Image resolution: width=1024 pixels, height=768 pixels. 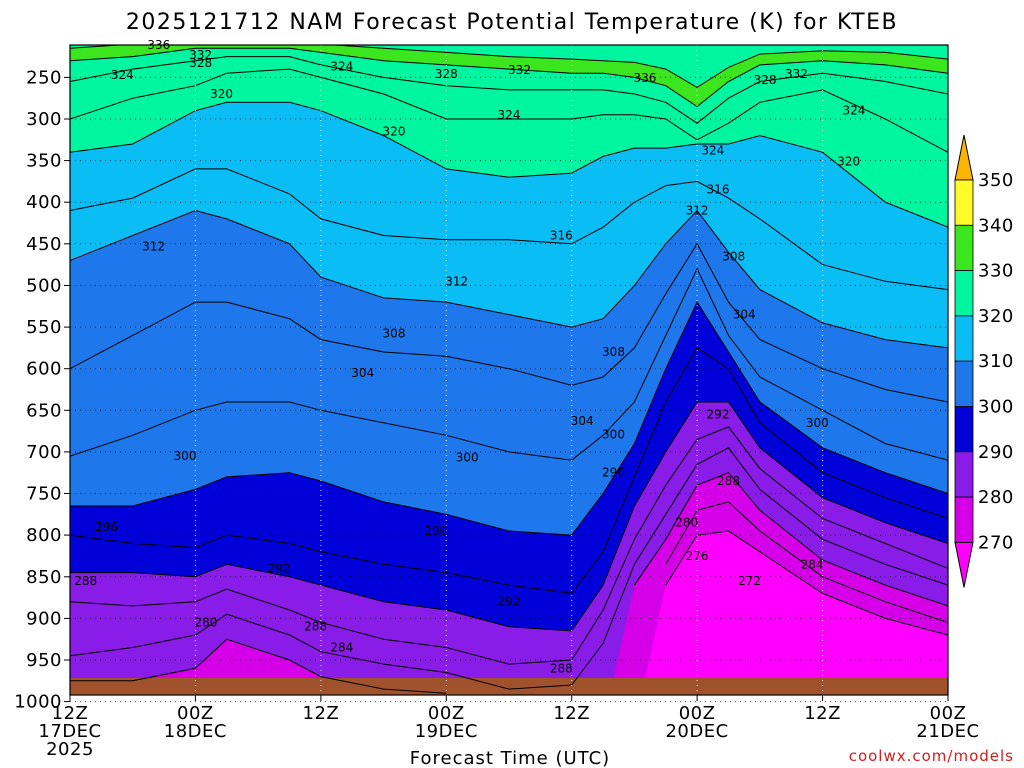 What do you see at coordinates (509, 686) in the screenshot?
I see `ground-surface` at bounding box center [509, 686].